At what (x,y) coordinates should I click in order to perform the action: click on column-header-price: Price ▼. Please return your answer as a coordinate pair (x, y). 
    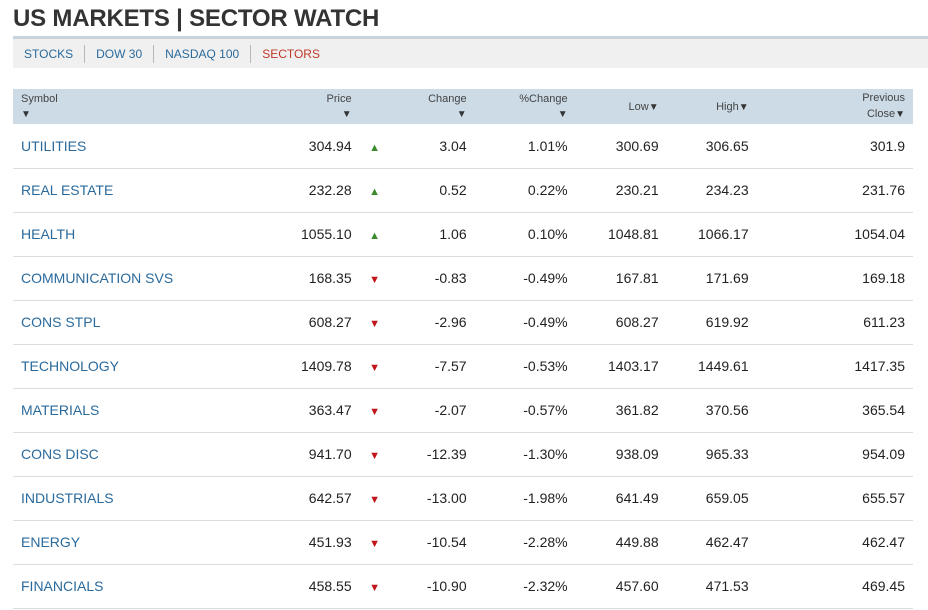
    Looking at the image, I should click on (326, 106).